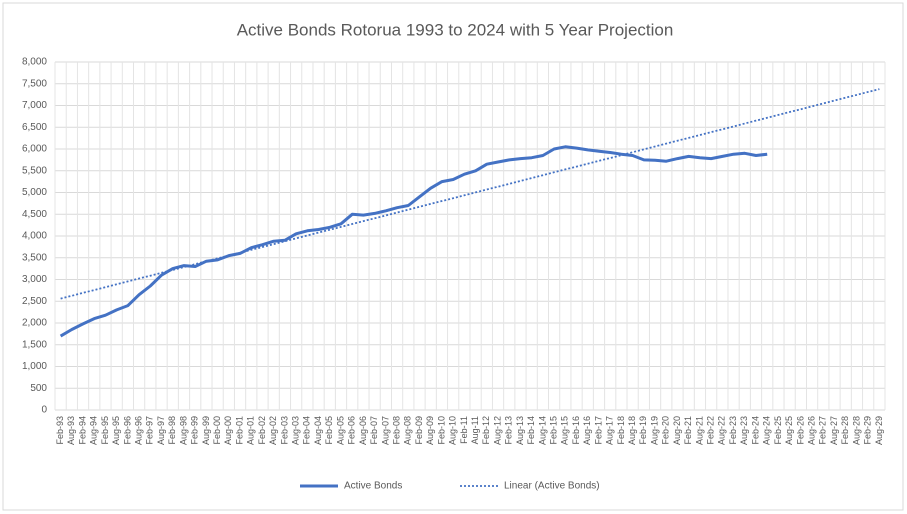  Describe the element at coordinates (475, 430) in the screenshot. I see `x-tick-label: Aug-11` at that location.